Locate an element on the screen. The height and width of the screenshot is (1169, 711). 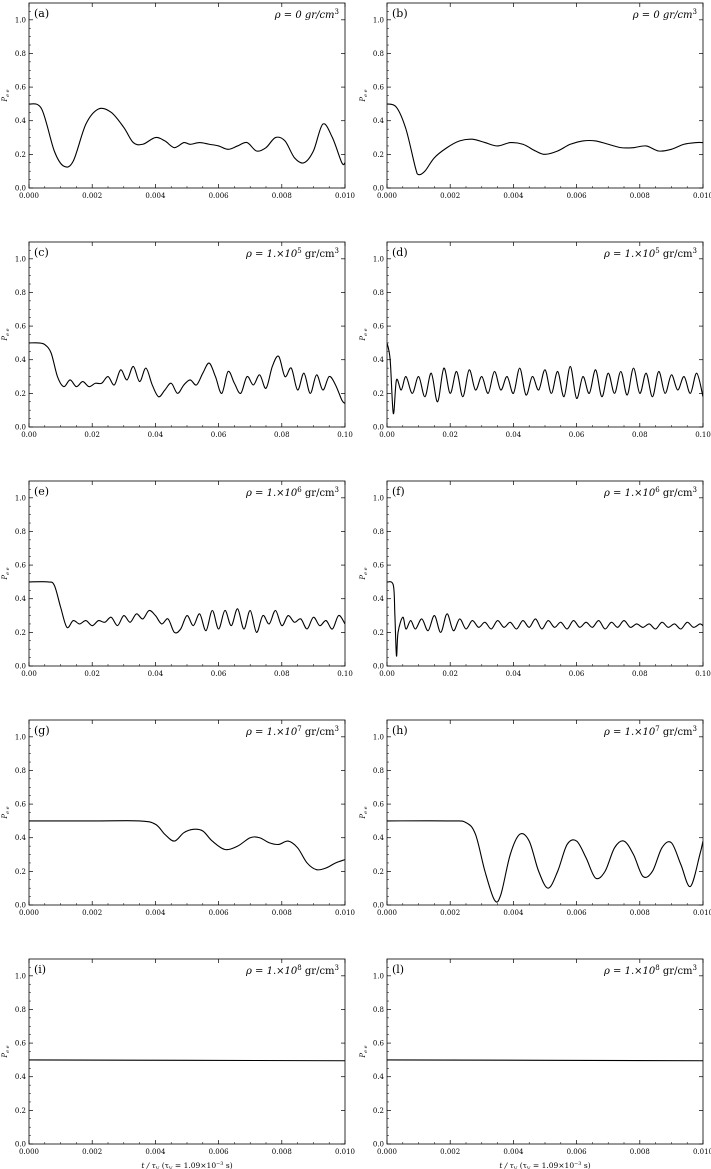
series-line-d is located at coordinates (545, 378).